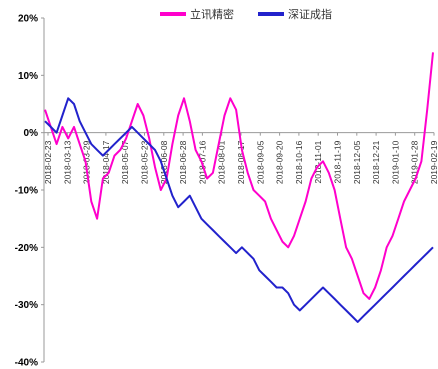 This screenshot has width=438, height=369. What do you see at coordinates (26, 191) in the screenshot?
I see `y-tick-label: -10%` at bounding box center [26, 191].